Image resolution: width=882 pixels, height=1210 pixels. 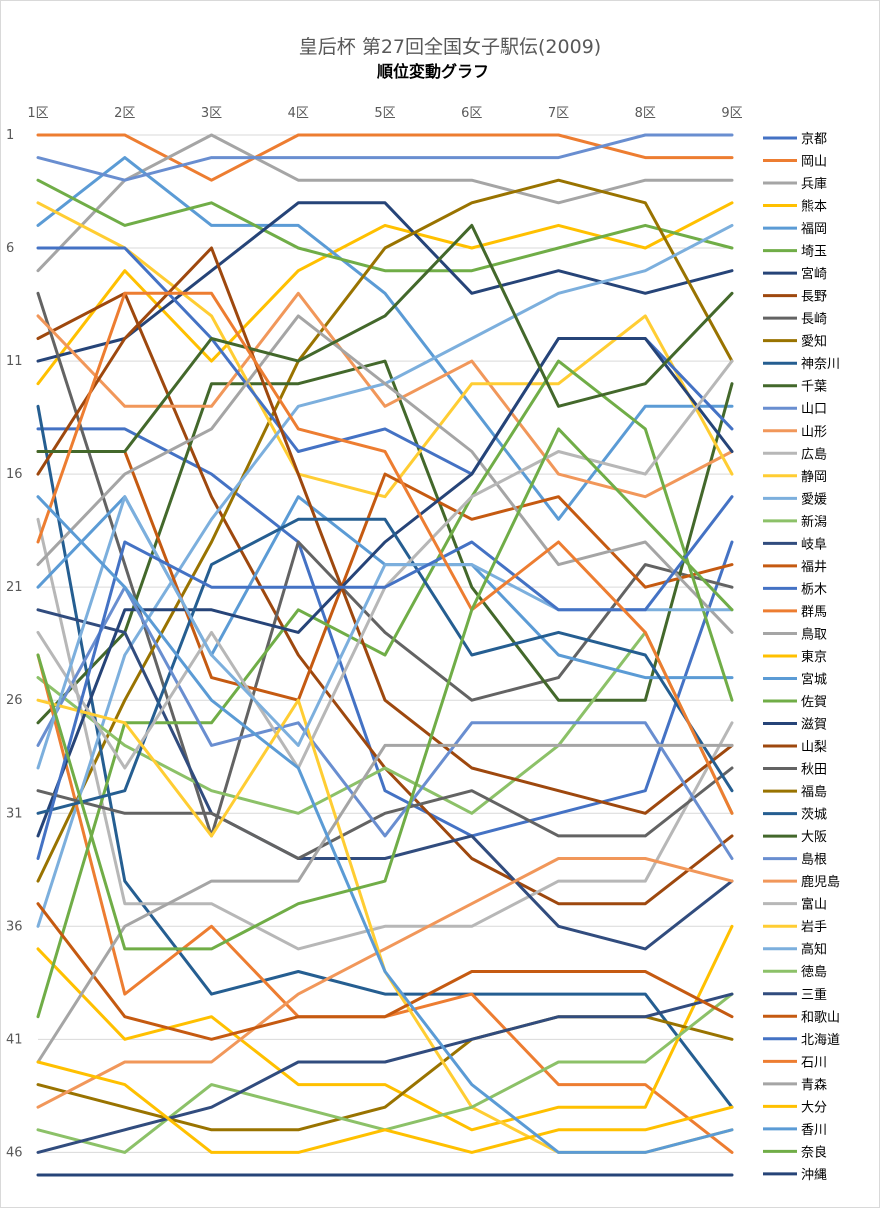 I want to click on y-tick-label: 41, so click(x=14, y=1039).